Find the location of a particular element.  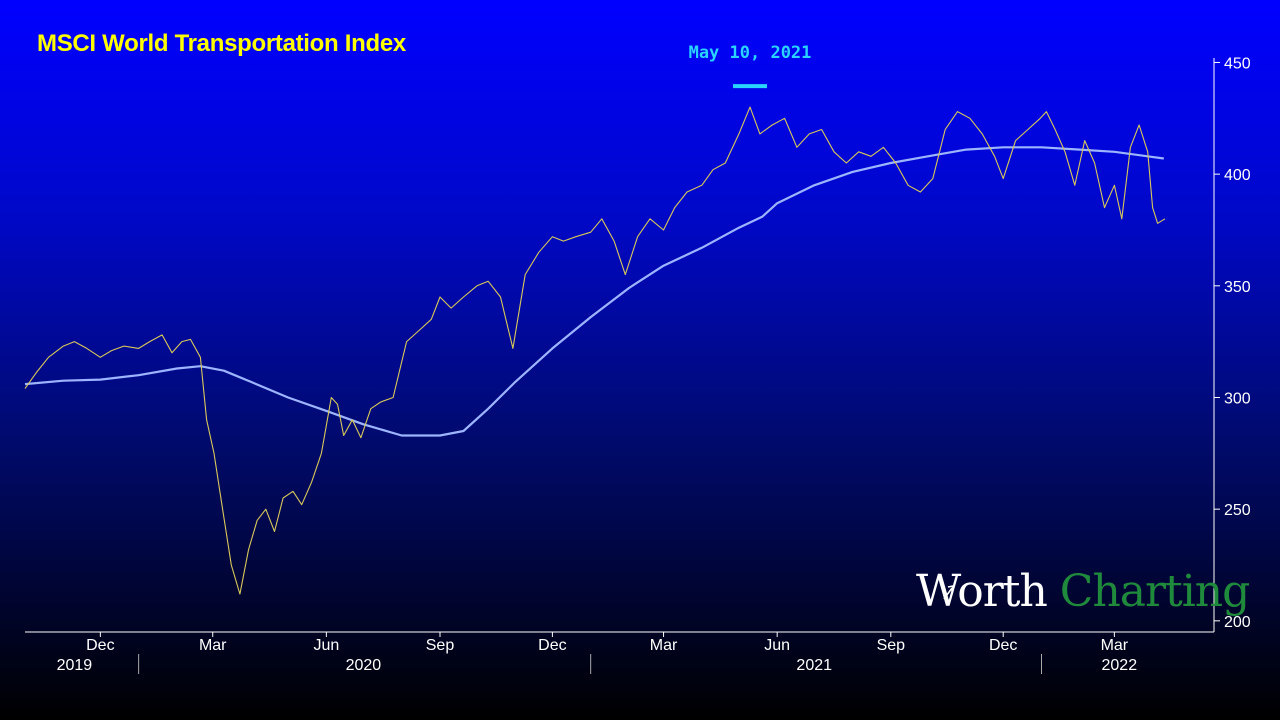

watermark-logo: Worth Charting is located at coordinates (1083, 591).